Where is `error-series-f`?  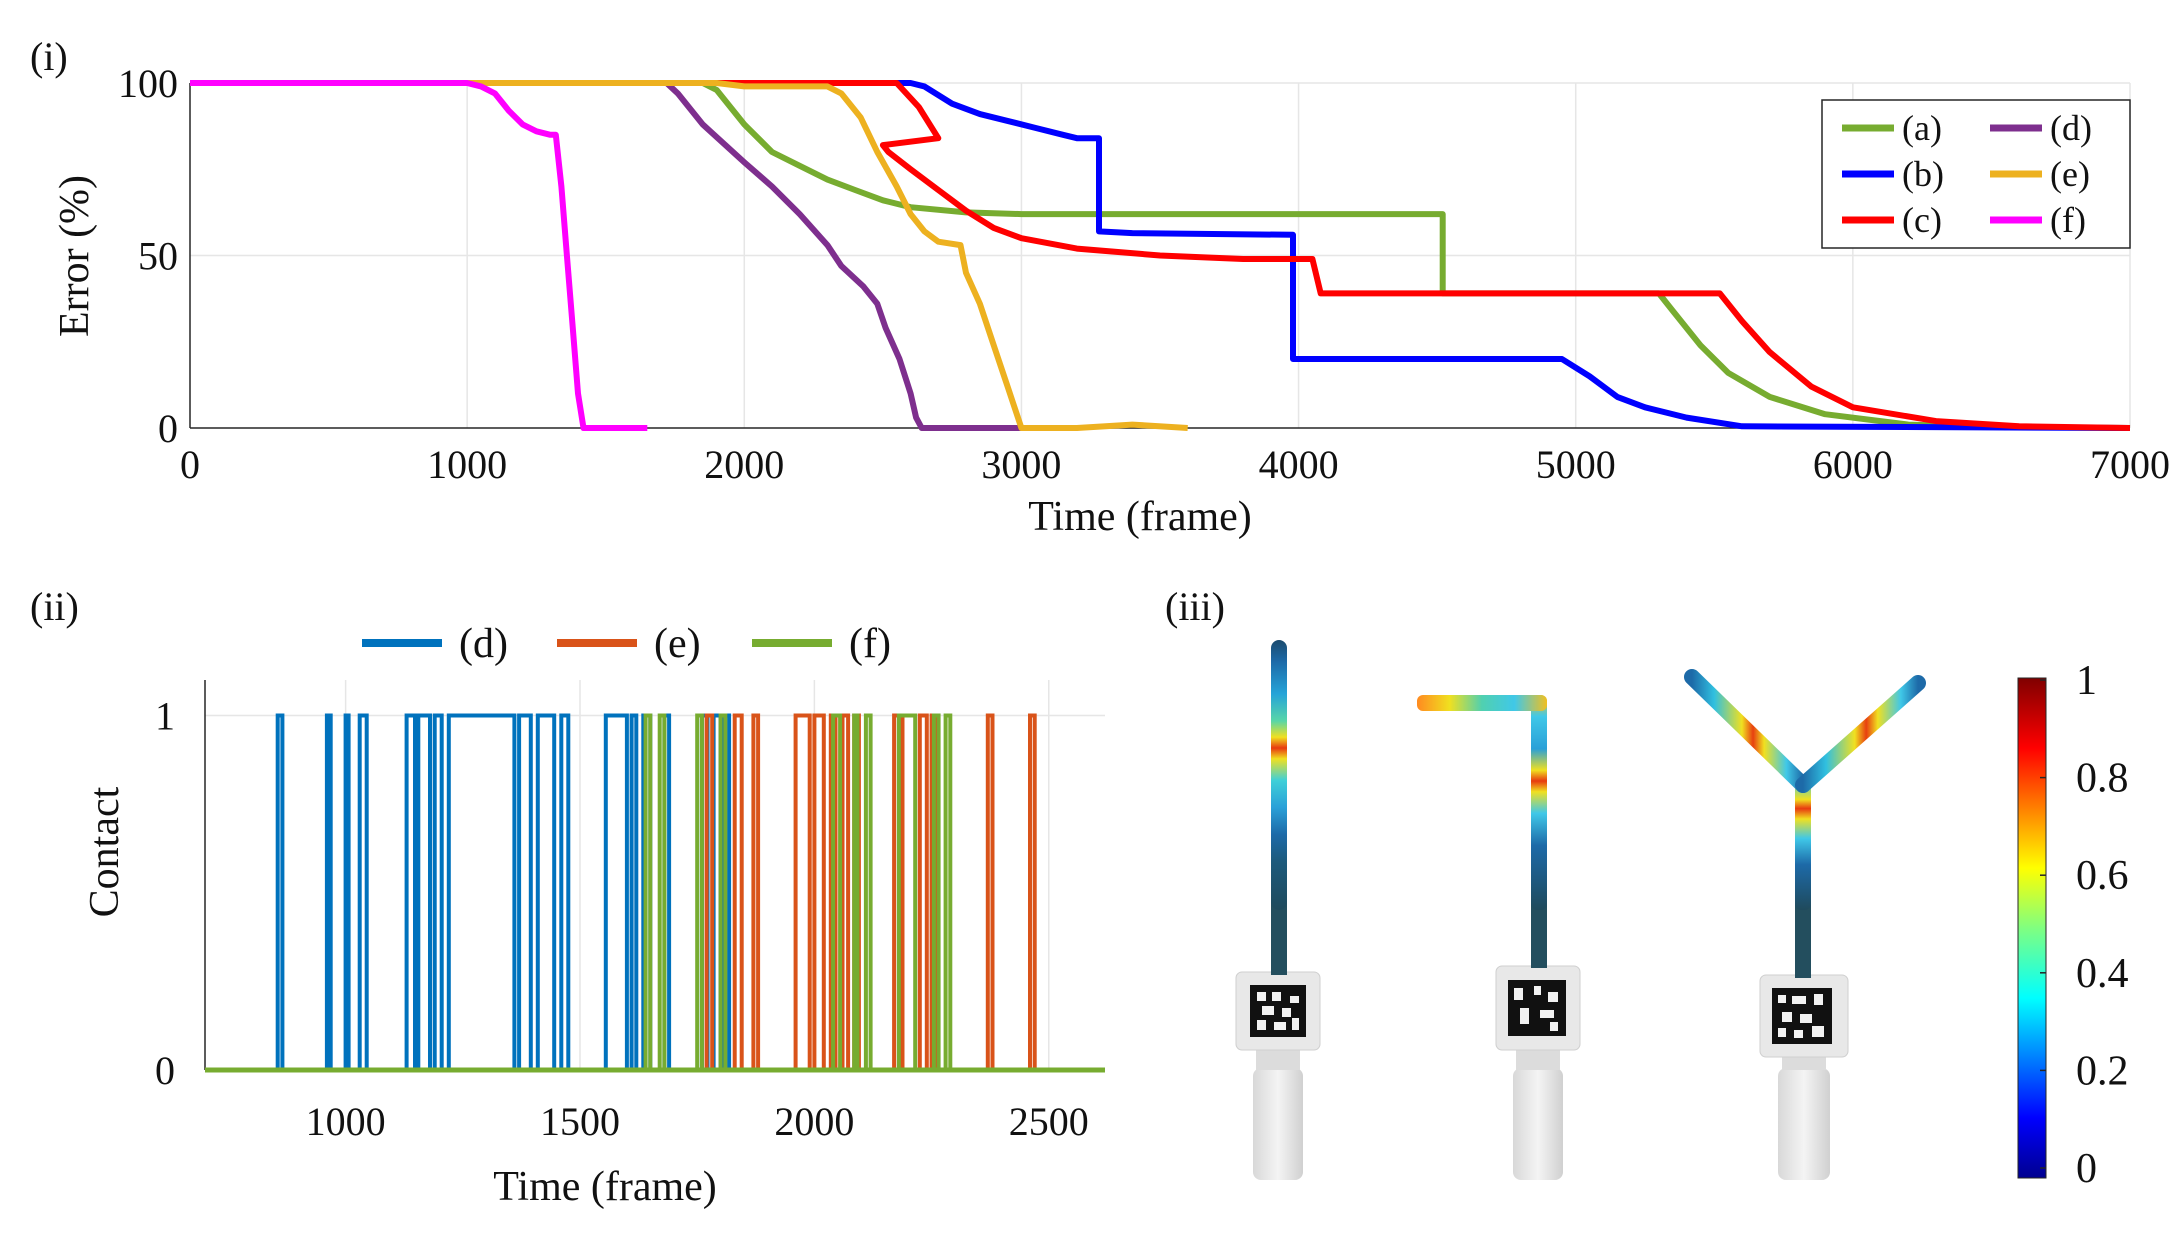
error-series-f is located at coordinates (419, 255).